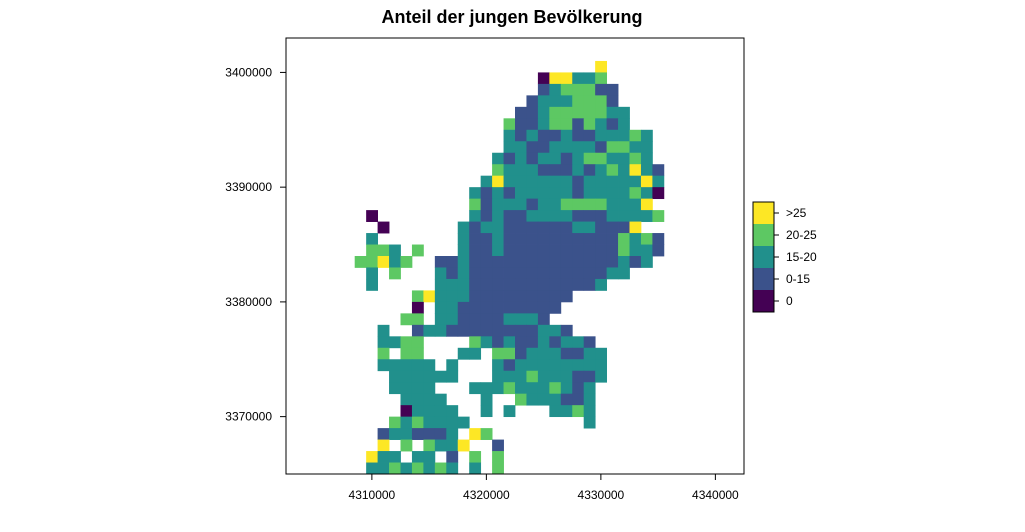 This screenshot has height=532, width=1025. Describe the element at coordinates (601, 495) in the screenshot. I see `x-tick-label: 4330000` at that location.